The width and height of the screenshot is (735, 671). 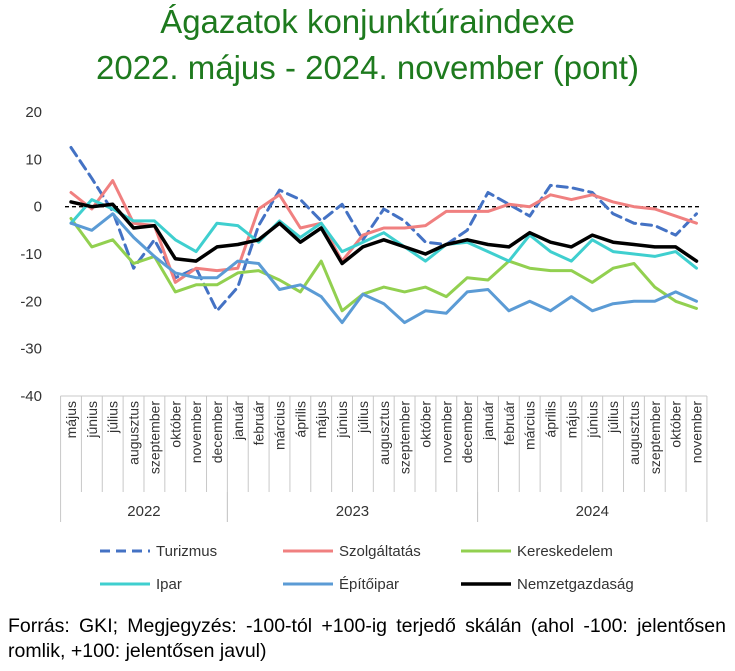 I want to click on series-line-kereskedelem, so click(x=383, y=265).